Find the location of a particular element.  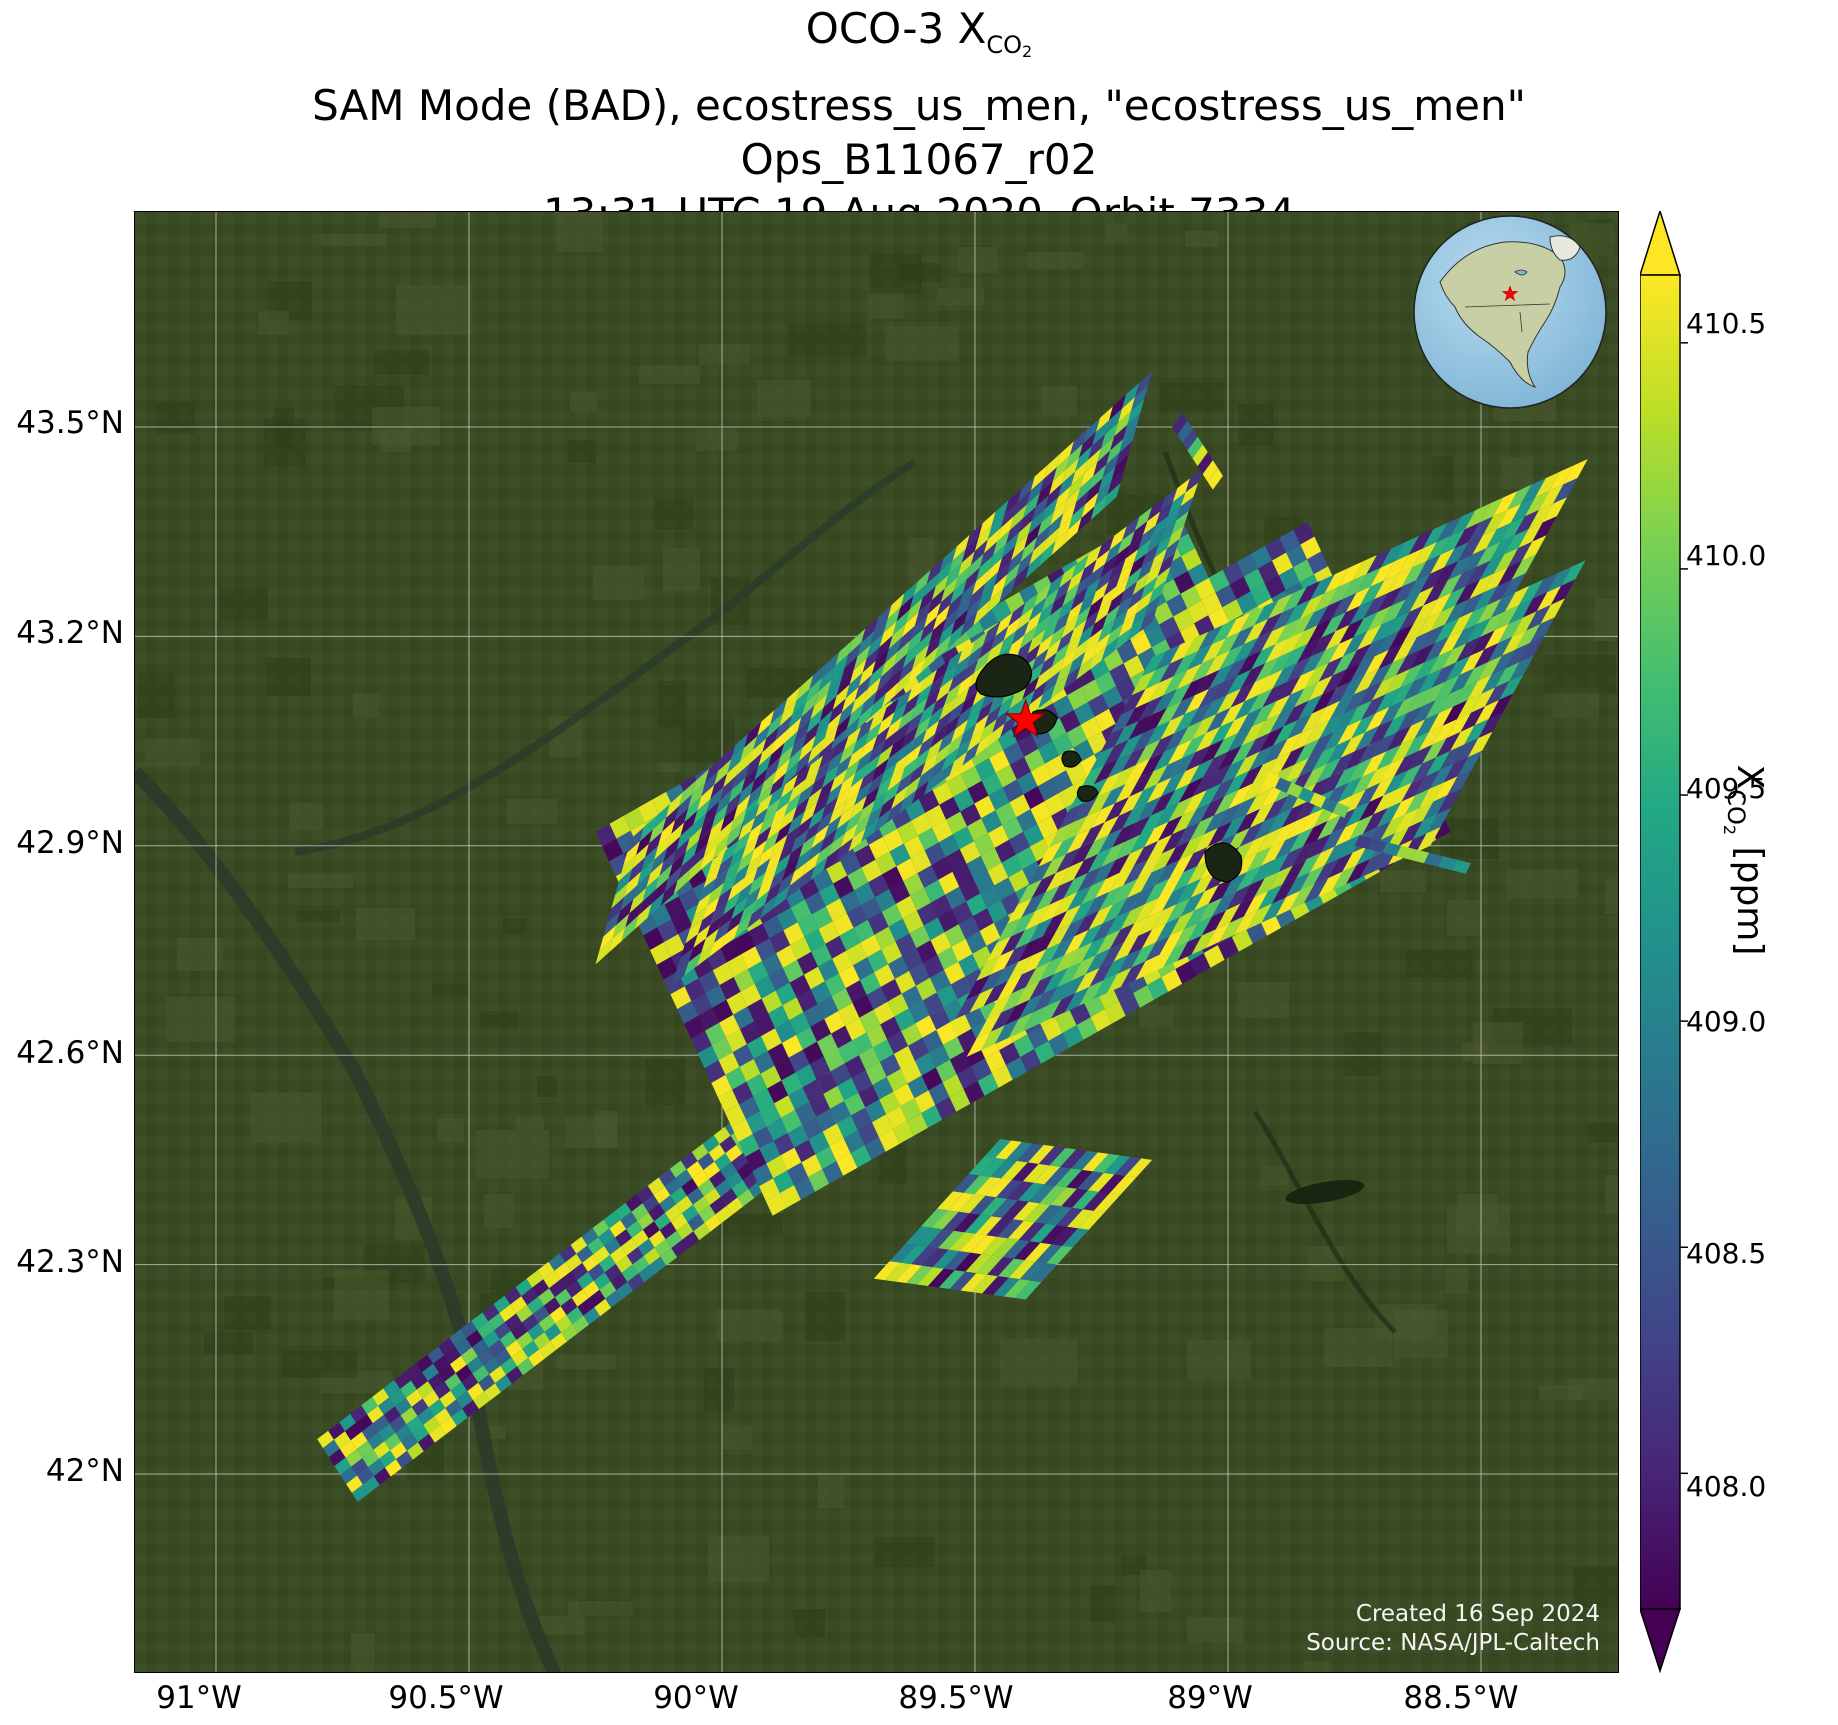

cb-tick-409-5: 409.5 is located at coordinates (1726, 788).